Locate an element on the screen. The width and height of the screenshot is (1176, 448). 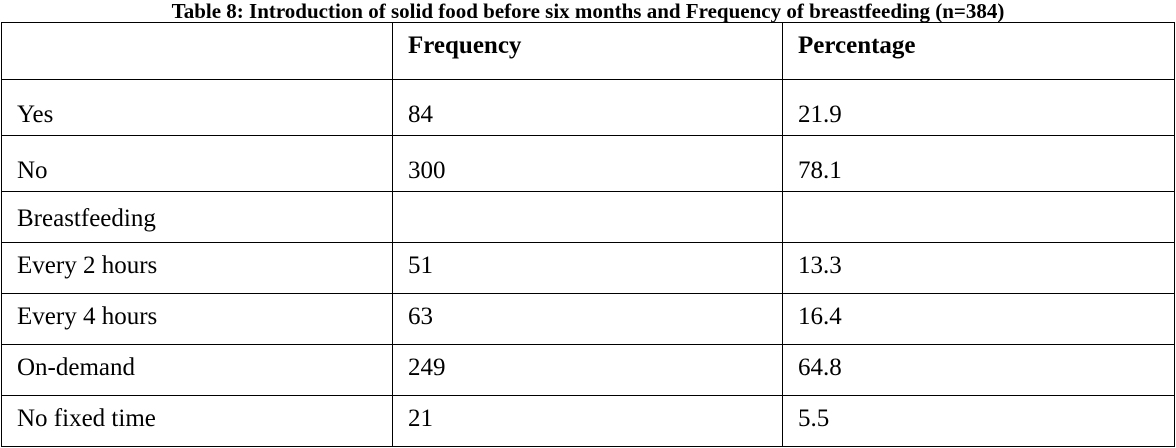
table-row: Breastfeeding is located at coordinates (588, 217).